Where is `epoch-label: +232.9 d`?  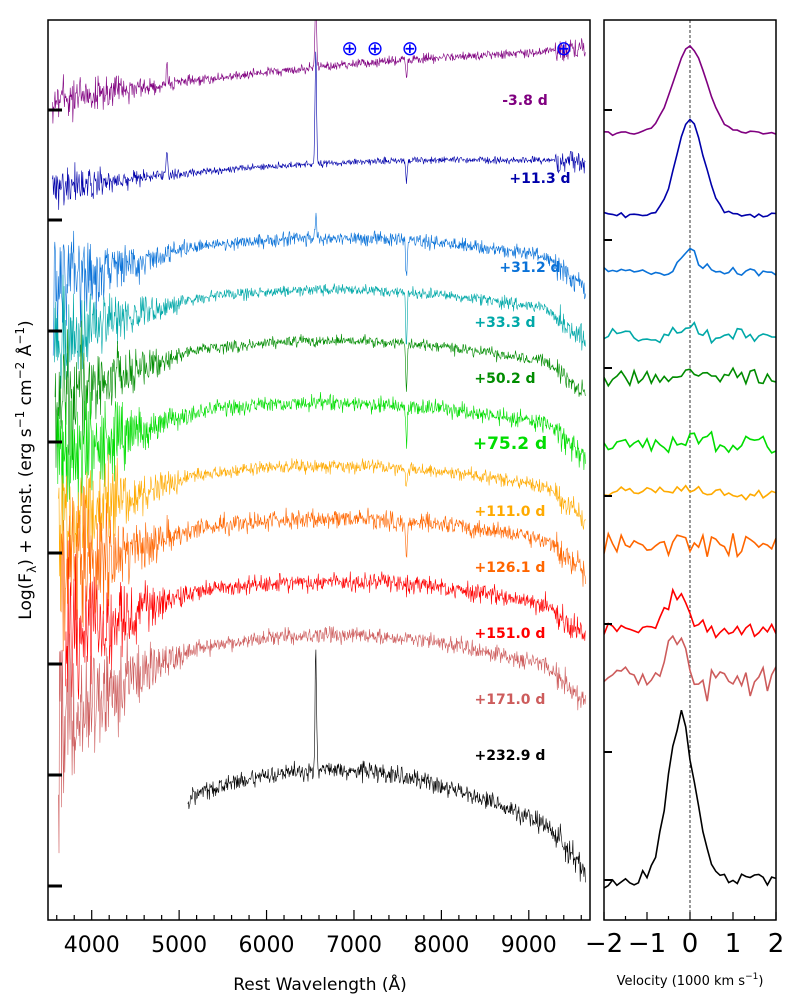
epoch-label: +232.9 d is located at coordinates (510, 756).